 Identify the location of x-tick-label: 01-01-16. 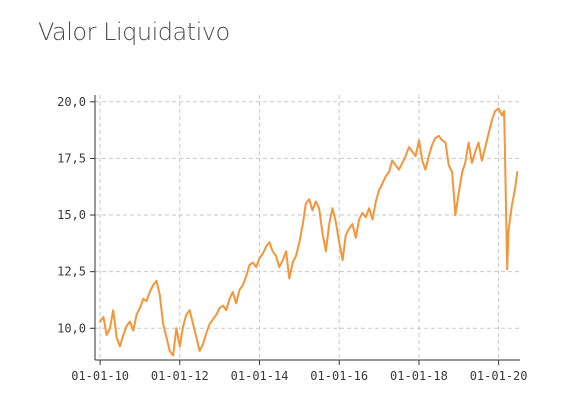
(339, 376).